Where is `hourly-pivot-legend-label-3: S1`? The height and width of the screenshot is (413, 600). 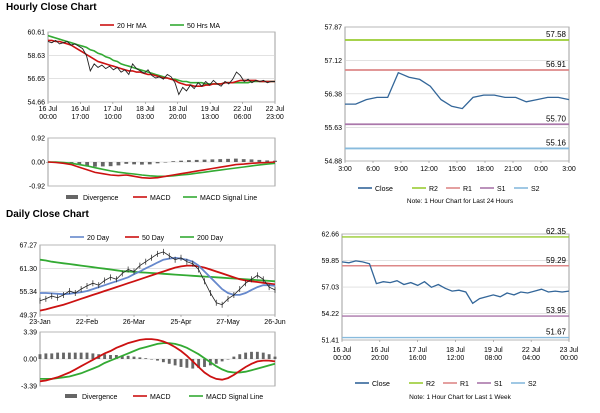
hourly-pivot-legend-label-3: S1 is located at coordinates (501, 189).